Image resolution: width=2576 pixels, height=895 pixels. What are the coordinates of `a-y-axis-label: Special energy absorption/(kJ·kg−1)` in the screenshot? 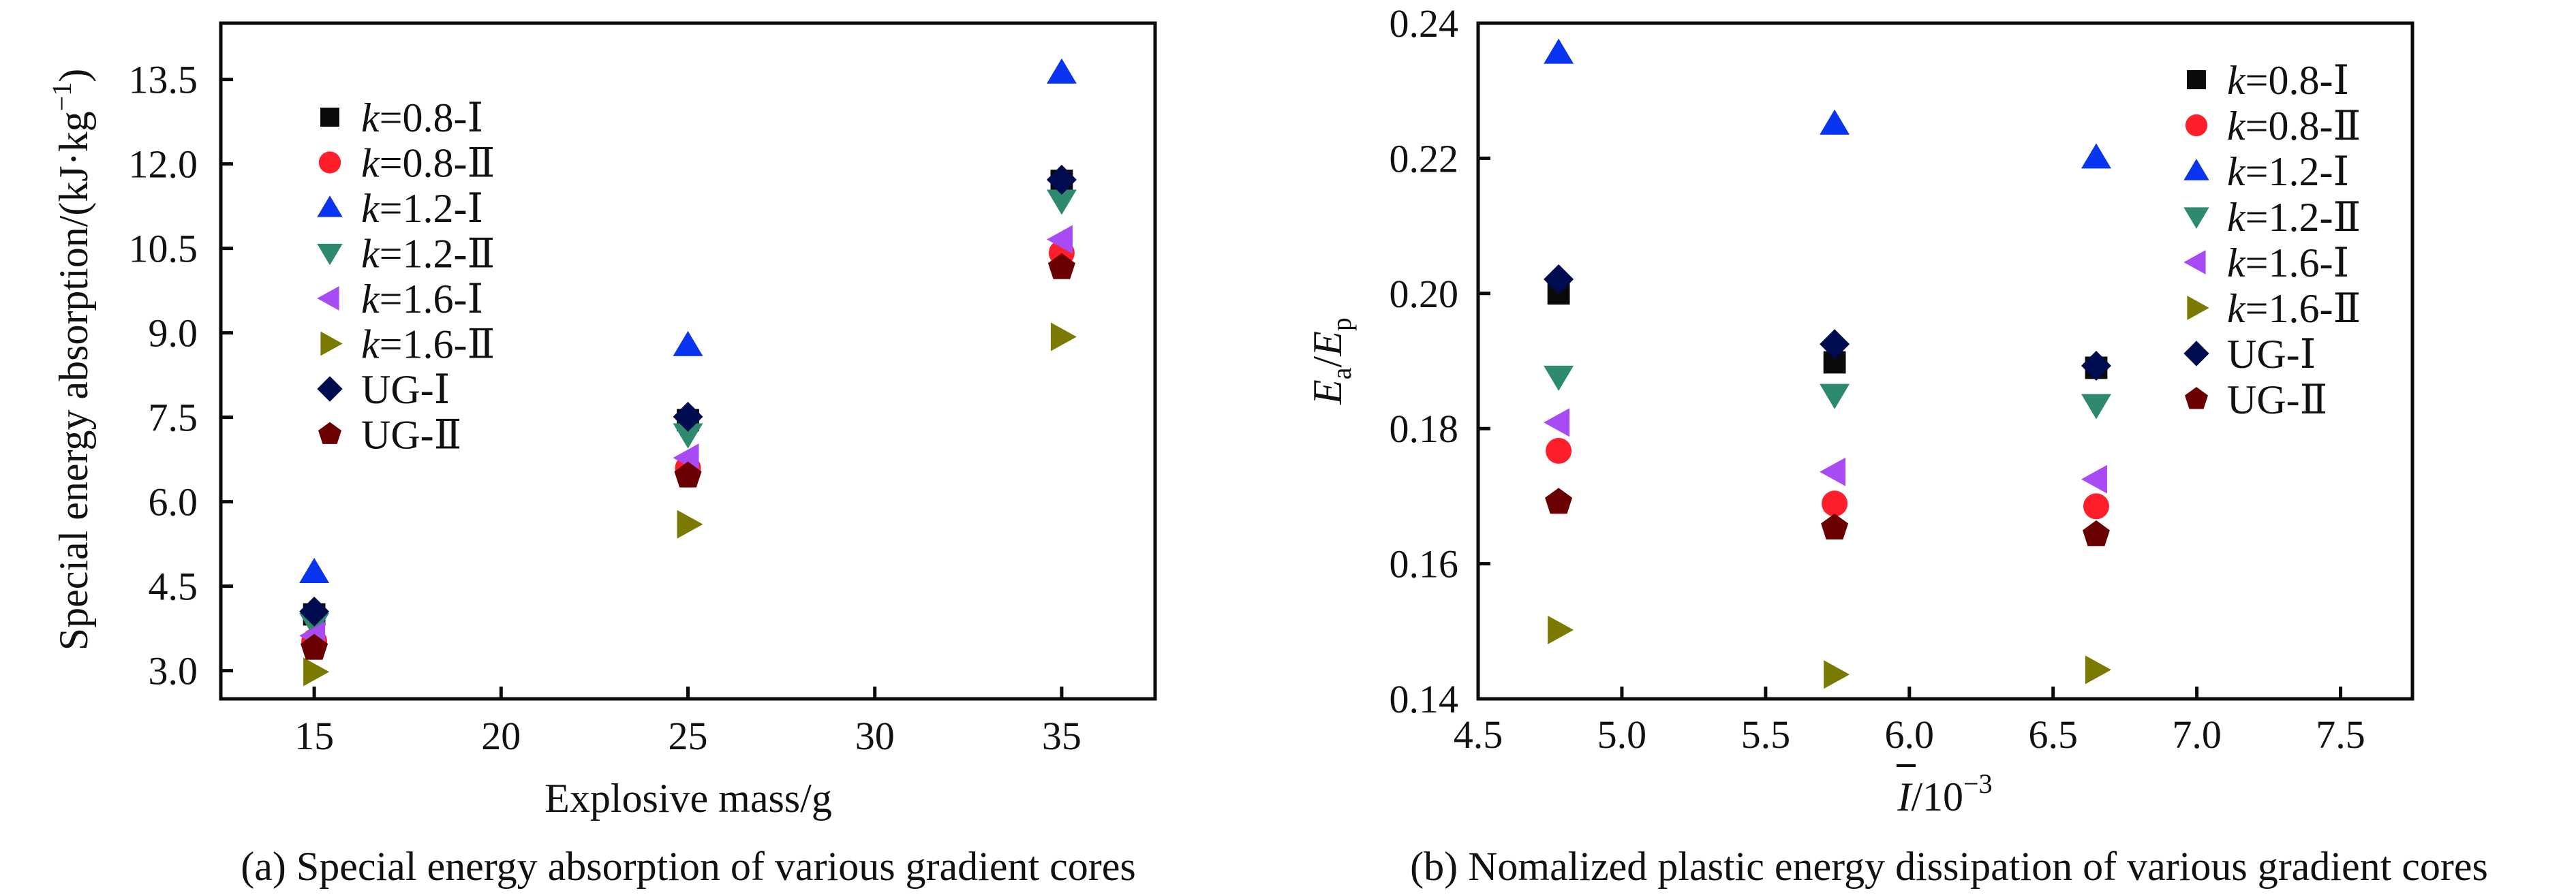 It's located at (71, 360).